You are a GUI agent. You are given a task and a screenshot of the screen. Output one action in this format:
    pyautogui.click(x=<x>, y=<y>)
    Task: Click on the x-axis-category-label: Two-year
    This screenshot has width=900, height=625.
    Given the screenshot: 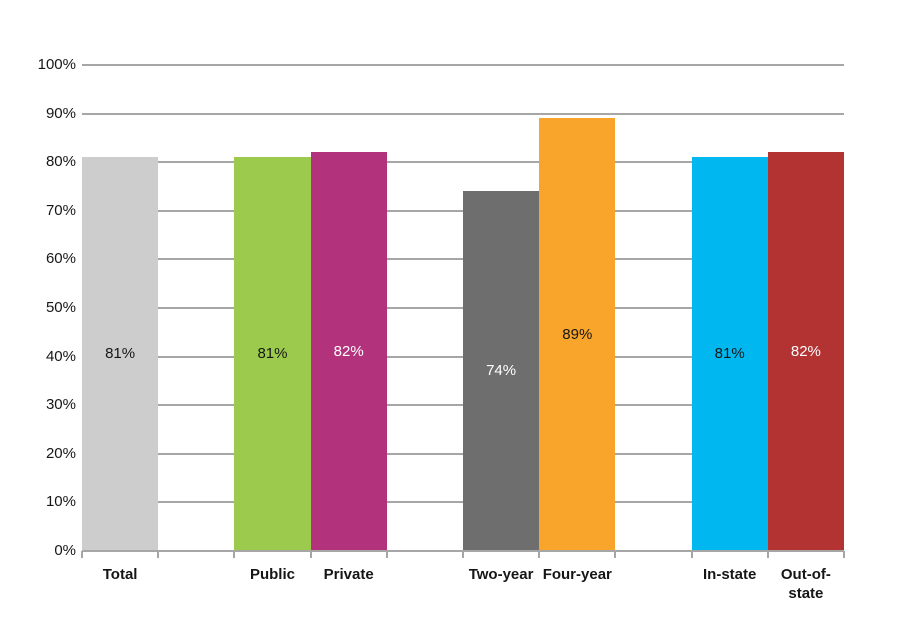 What is the action you would take?
    pyautogui.click(x=501, y=574)
    